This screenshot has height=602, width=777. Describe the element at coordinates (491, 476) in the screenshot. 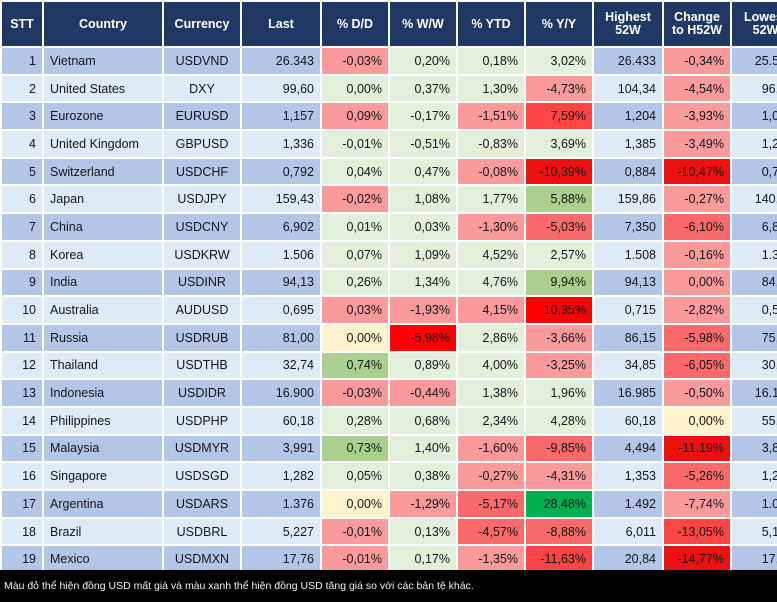

I see `cell-pct-ytd: -0,27%` at that location.